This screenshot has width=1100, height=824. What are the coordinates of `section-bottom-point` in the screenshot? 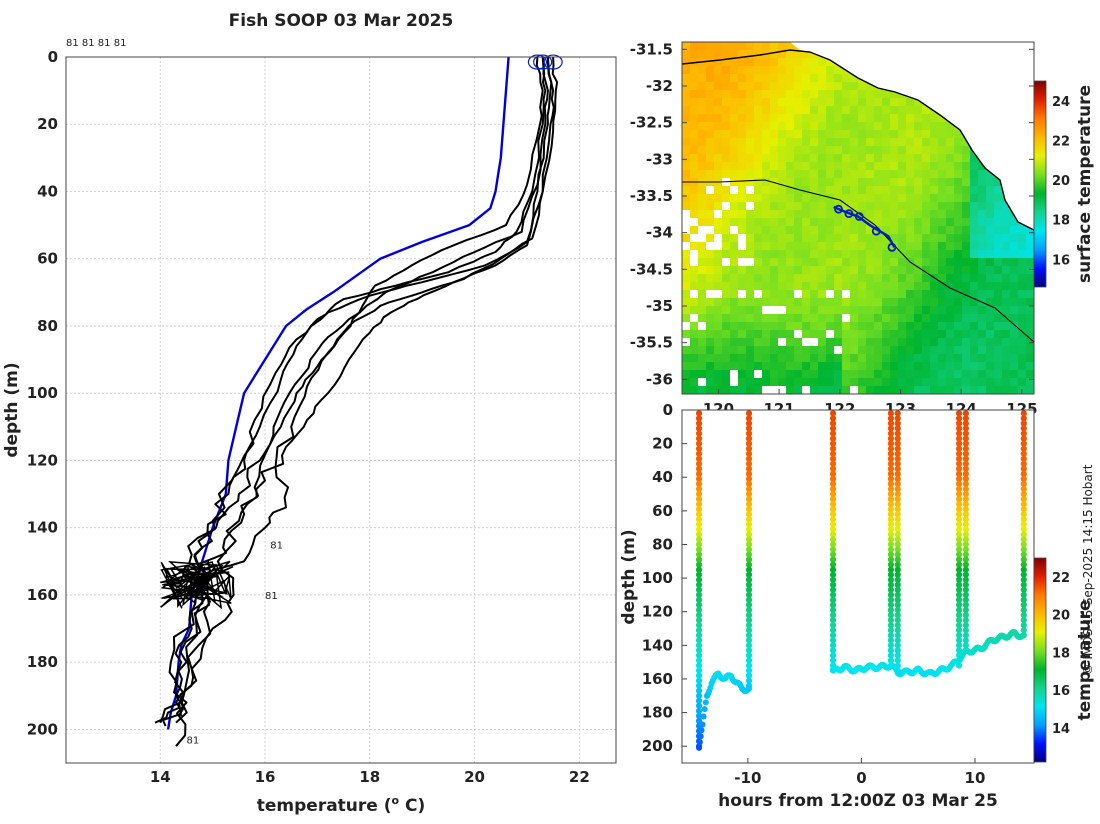 It's located at (702, 724).